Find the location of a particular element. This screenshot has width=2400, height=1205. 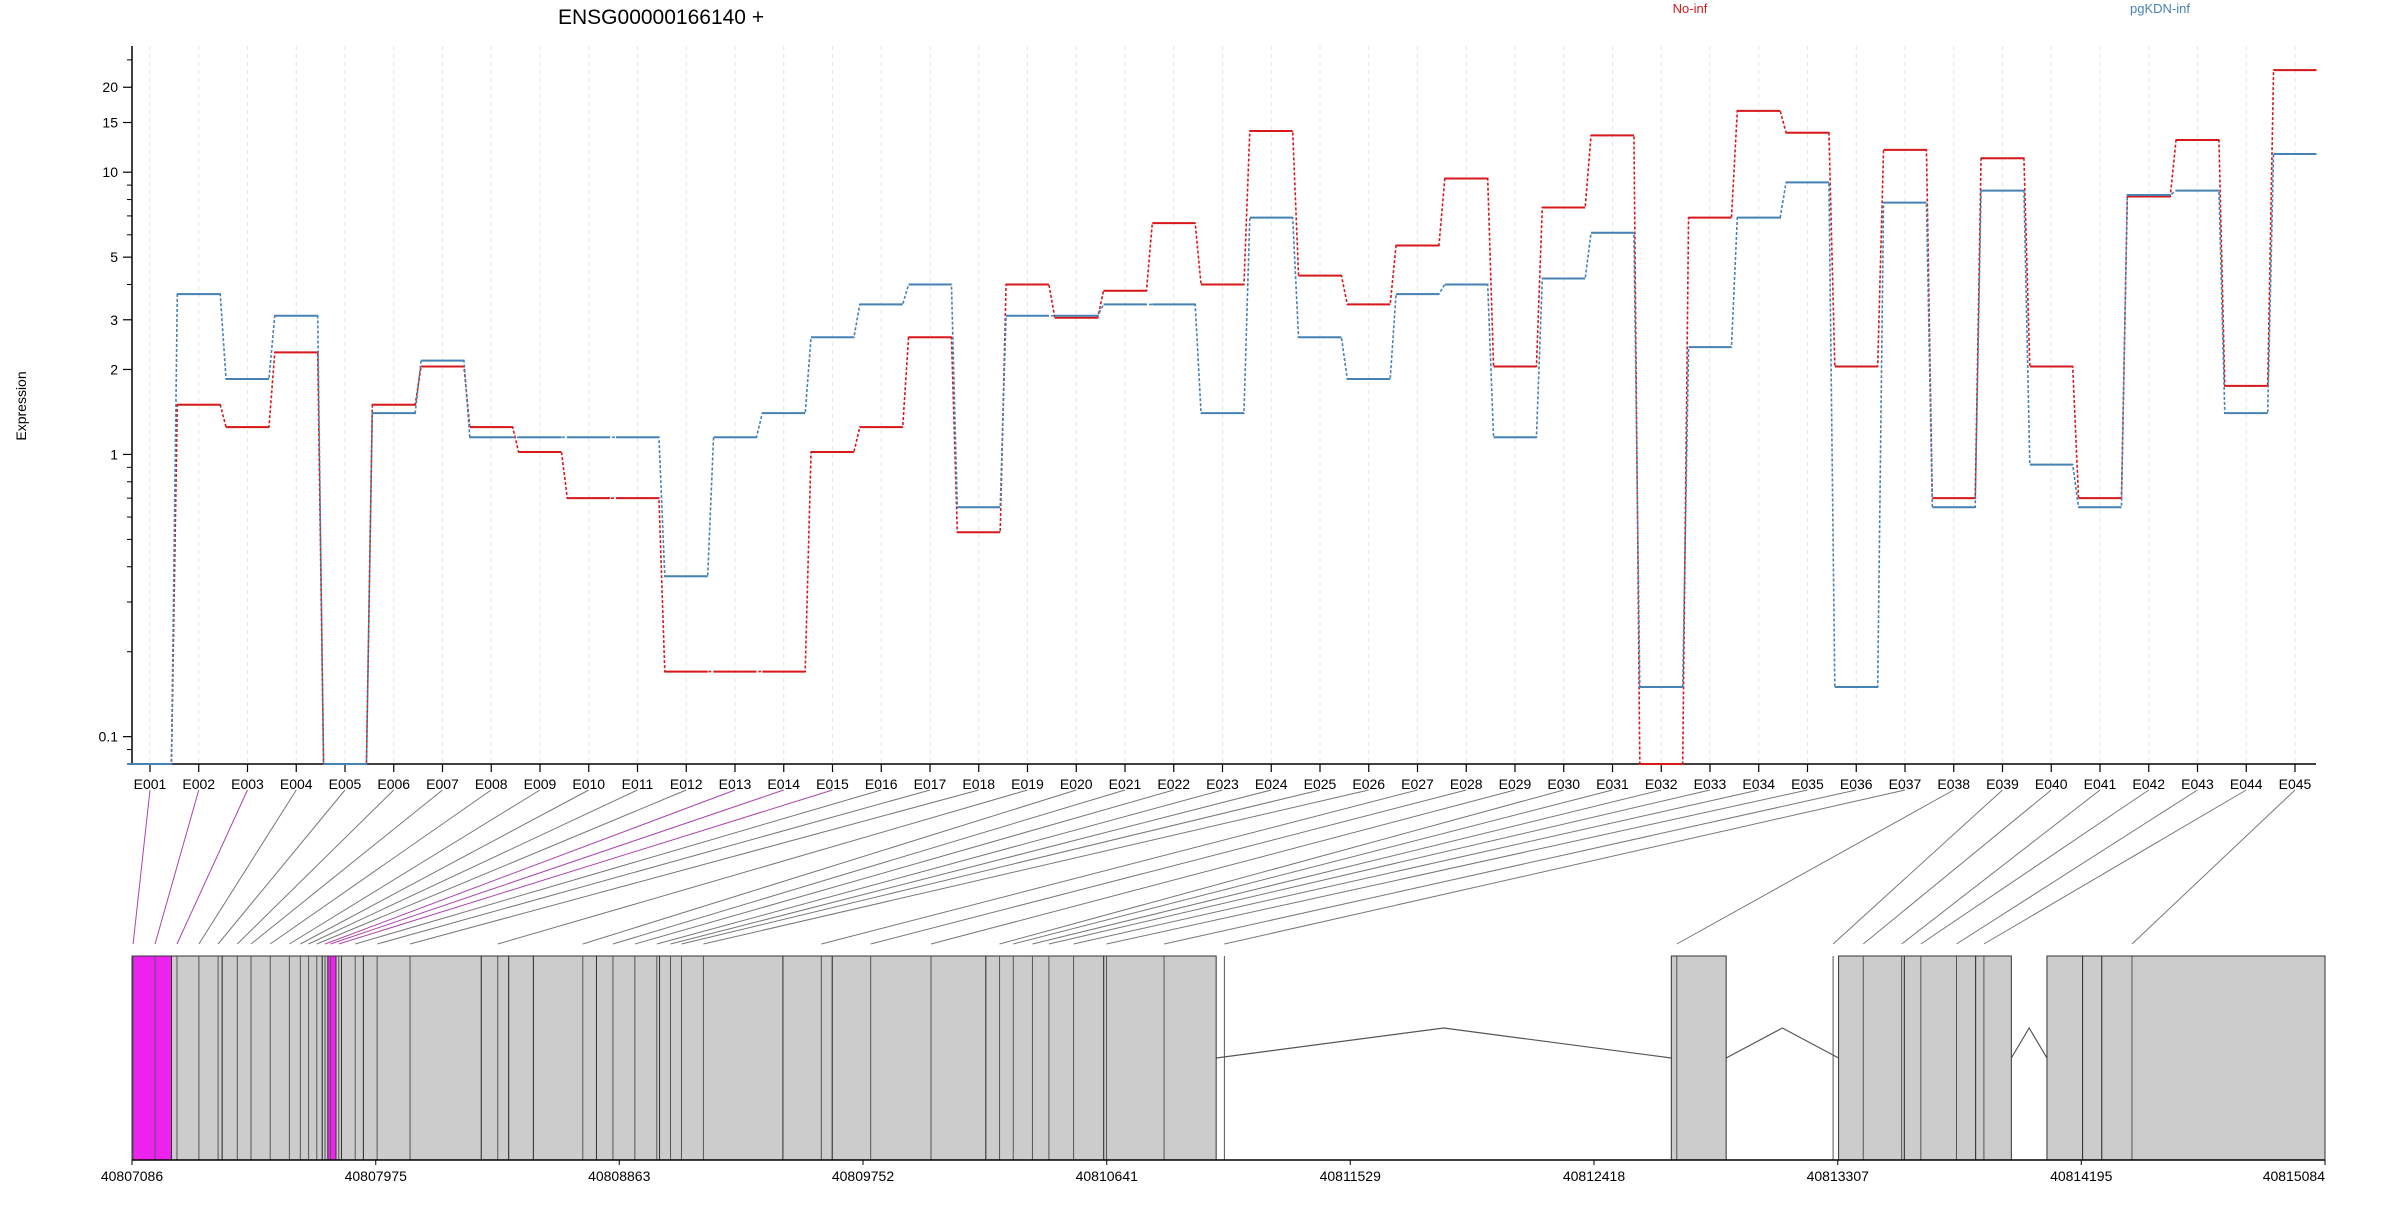

x-tick-label: E011 is located at coordinates (638, 784).